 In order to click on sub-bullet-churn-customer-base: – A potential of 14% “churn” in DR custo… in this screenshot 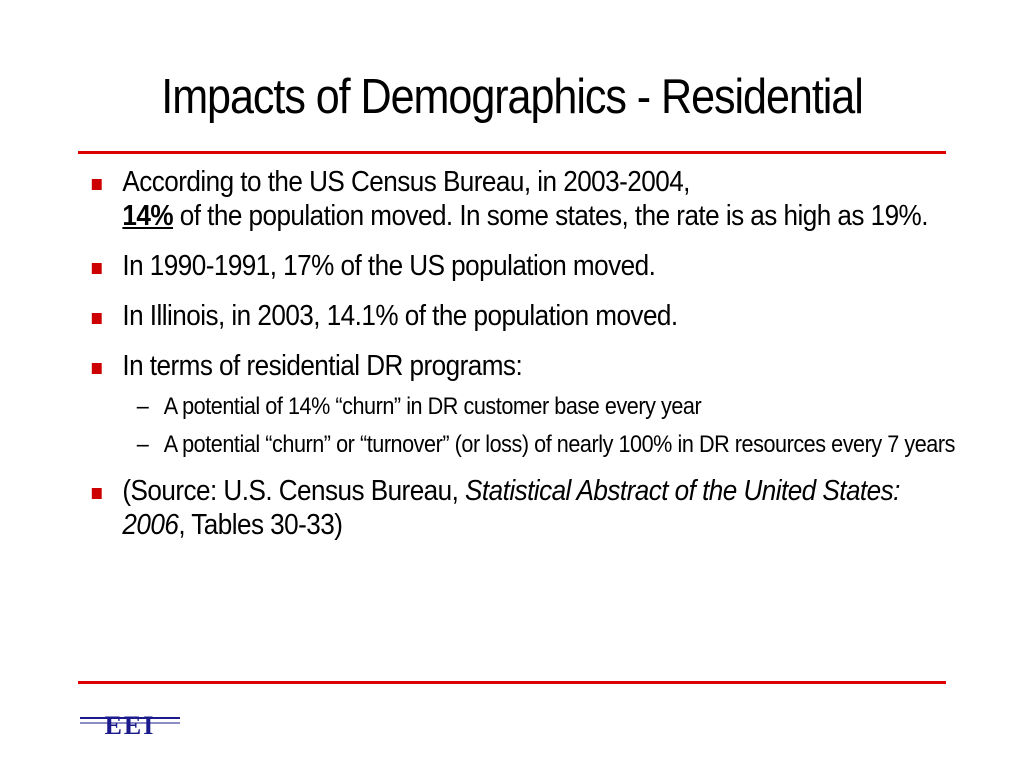, I will do `click(523, 406)`.